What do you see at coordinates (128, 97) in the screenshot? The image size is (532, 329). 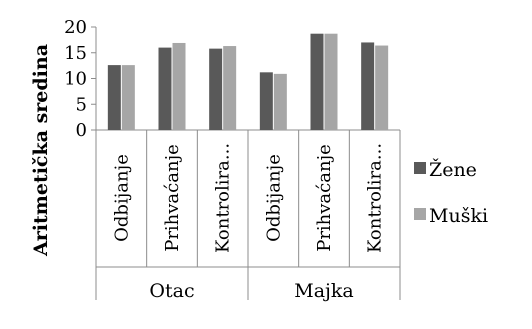 I see `bar-muški-0` at bounding box center [128, 97].